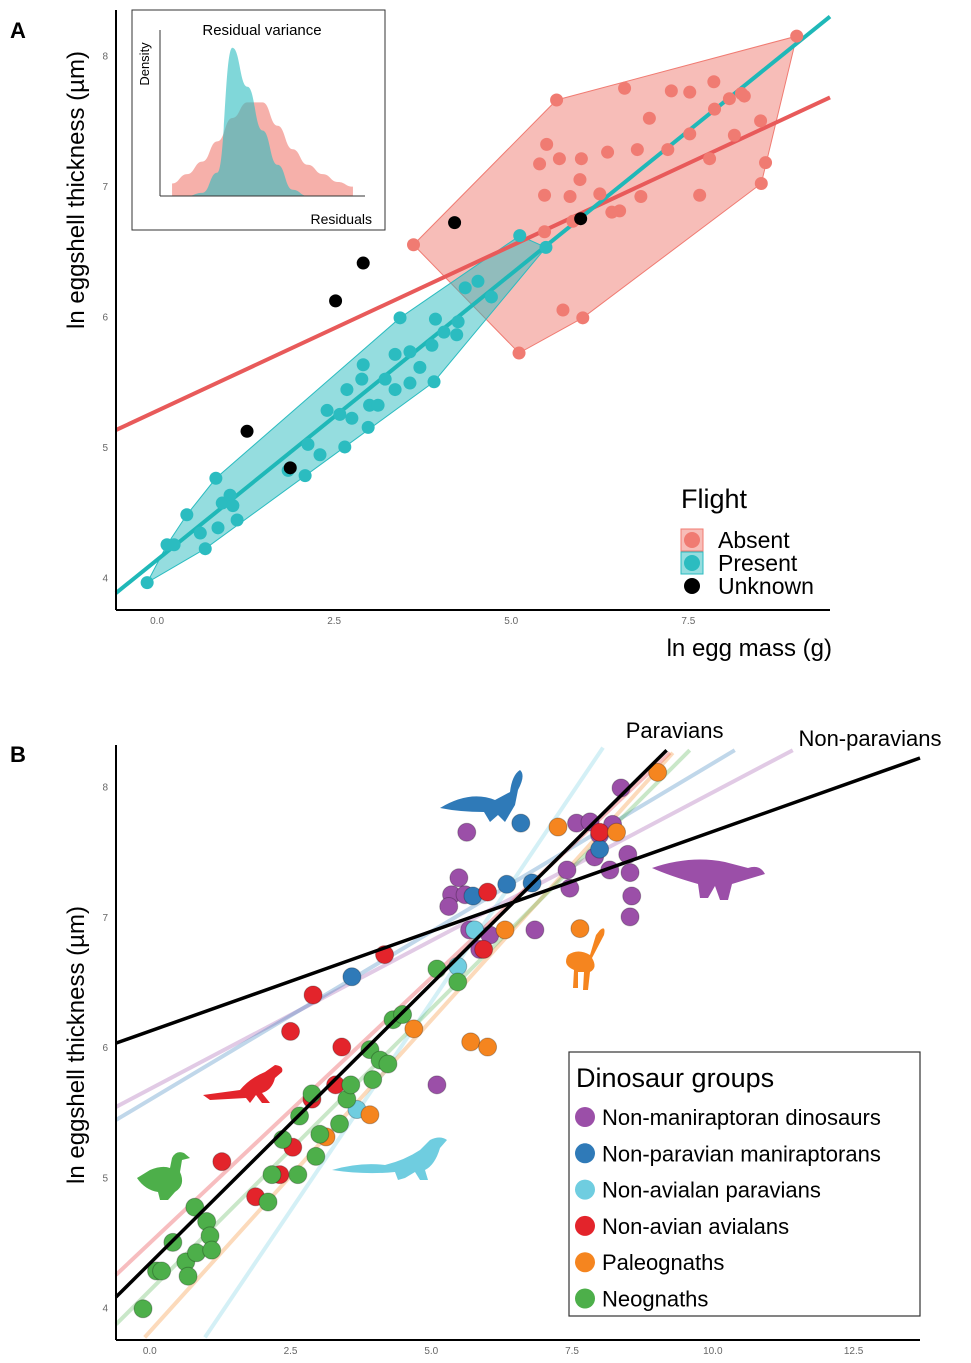  Describe the element at coordinates (291, 1351) in the screenshot. I see `x-tick-label: 2.5` at that location.